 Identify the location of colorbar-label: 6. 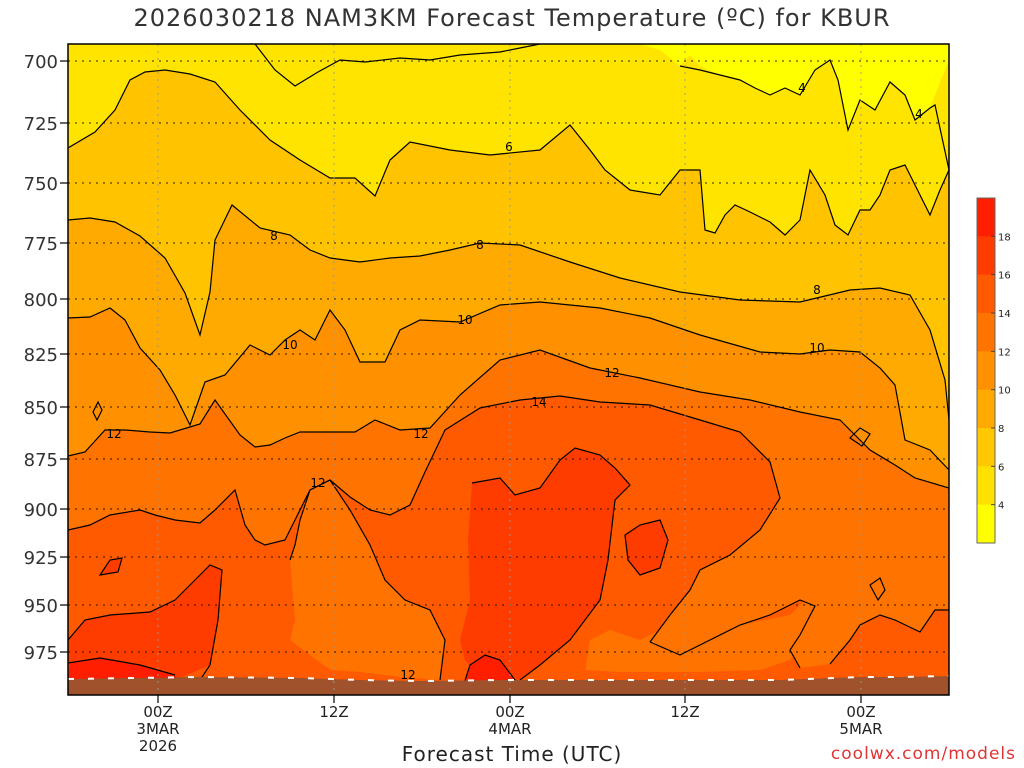
(1001, 467).